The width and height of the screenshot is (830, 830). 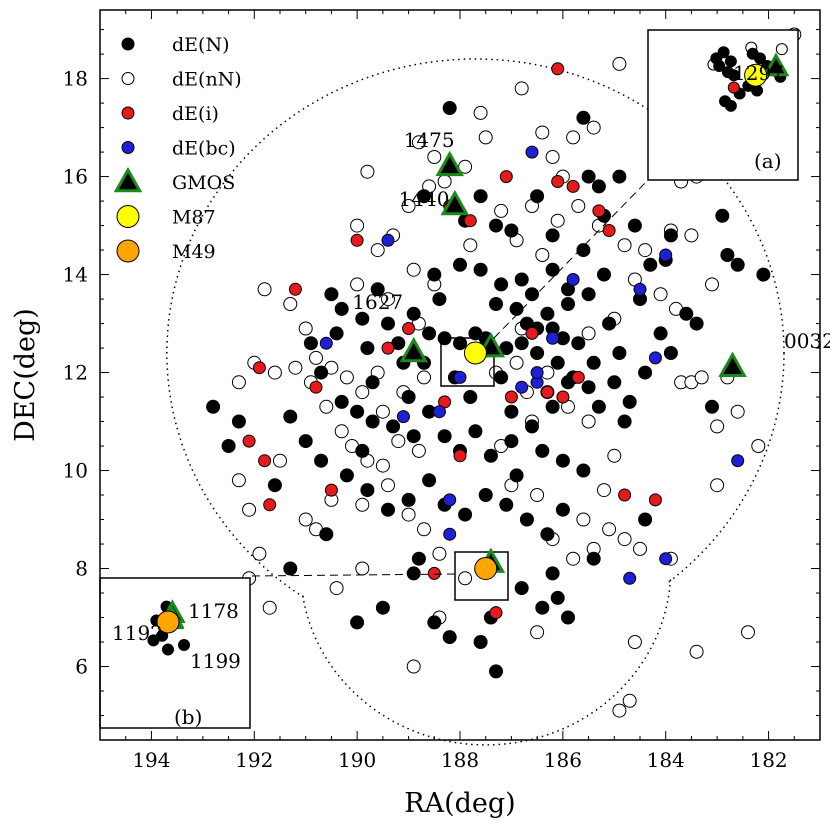 I want to click on xtick-label-190: 190, so click(x=357, y=760).